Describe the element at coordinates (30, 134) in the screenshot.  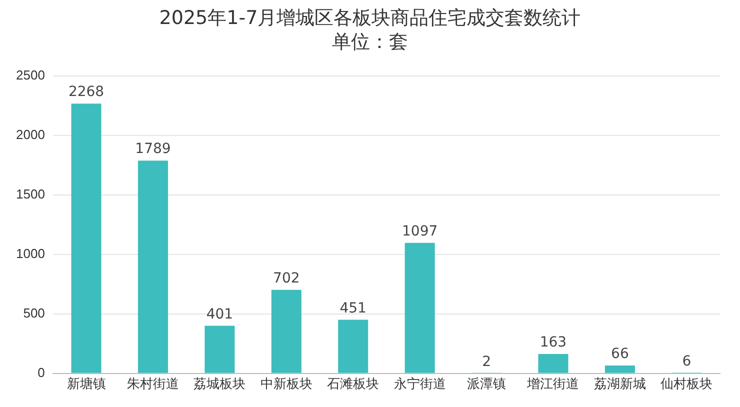
I see `y-tick-label: 2000` at that location.